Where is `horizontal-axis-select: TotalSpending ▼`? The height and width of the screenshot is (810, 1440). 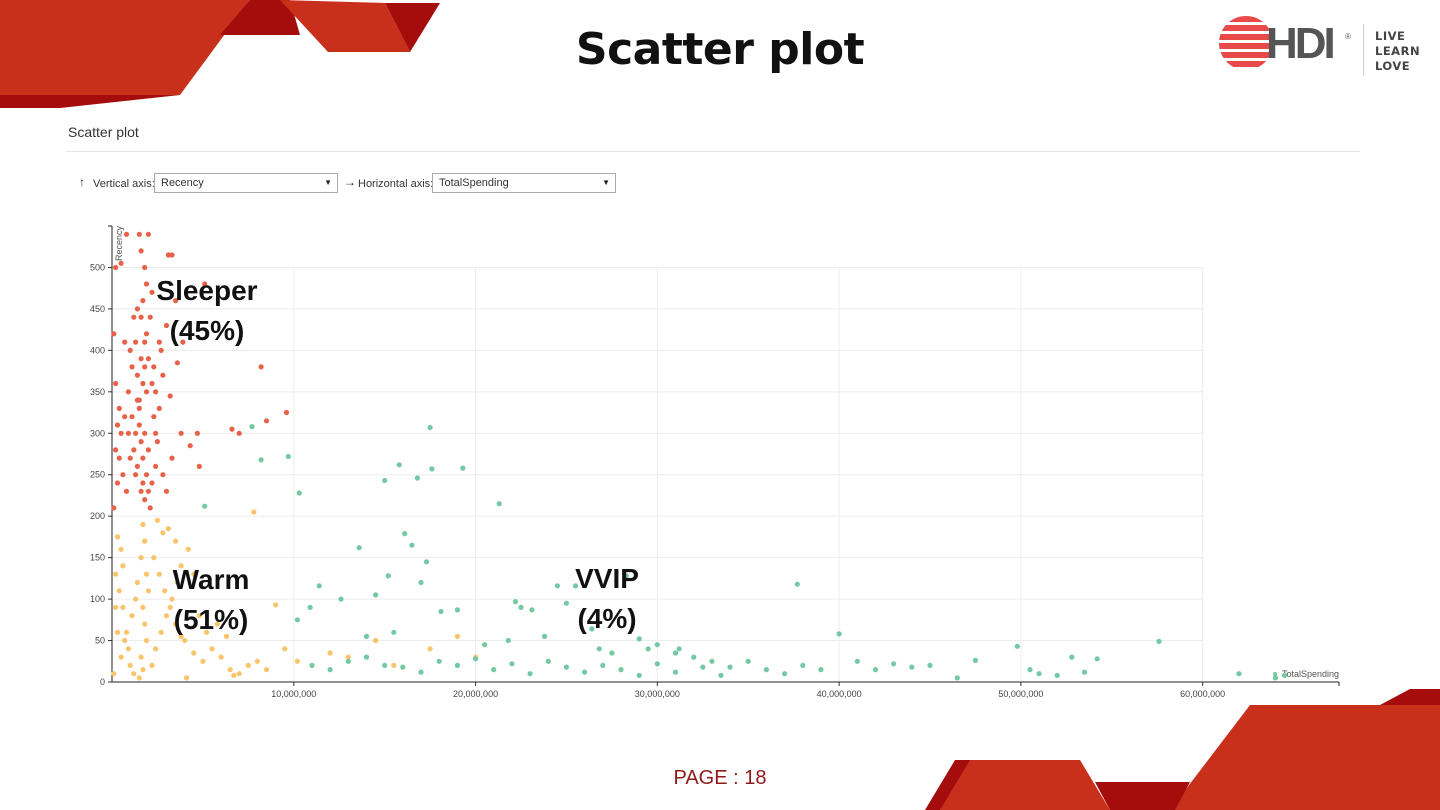
horizontal-axis-select: TotalSpending ▼ is located at coordinates (524, 183).